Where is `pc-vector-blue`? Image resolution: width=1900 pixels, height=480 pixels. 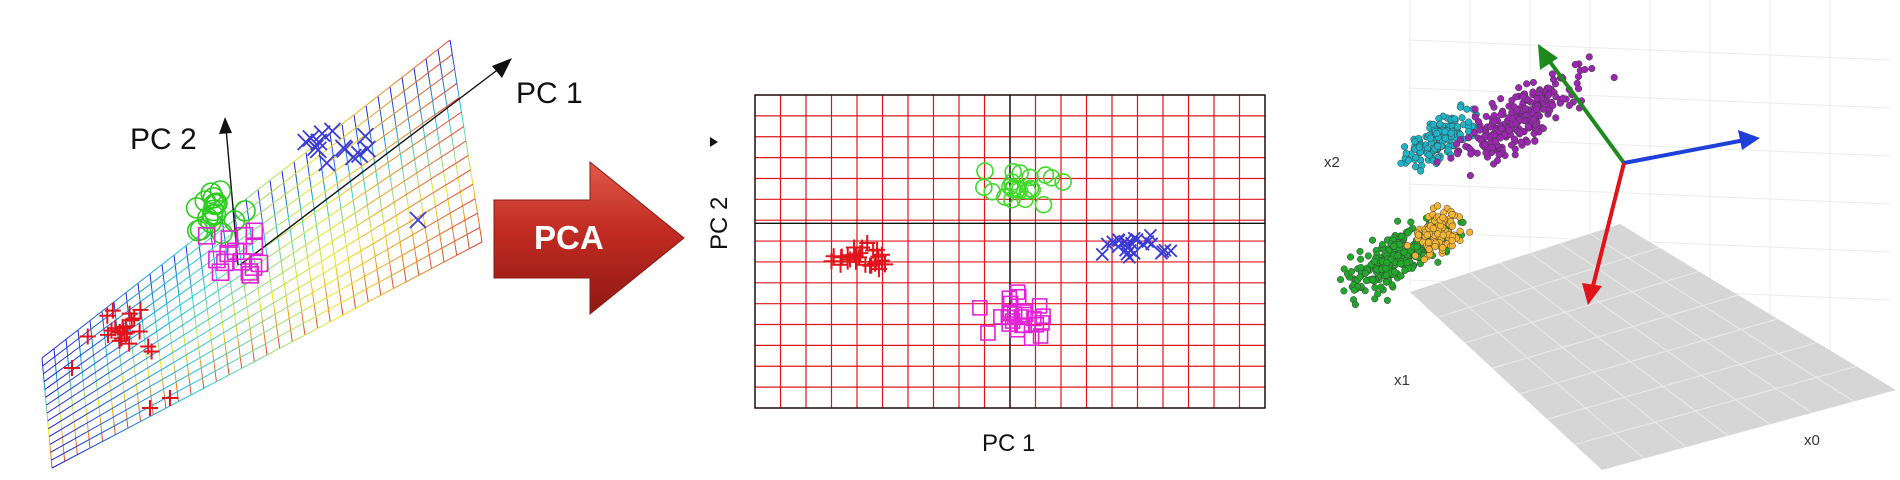
pc-vector-blue is located at coordinates (1684, 151).